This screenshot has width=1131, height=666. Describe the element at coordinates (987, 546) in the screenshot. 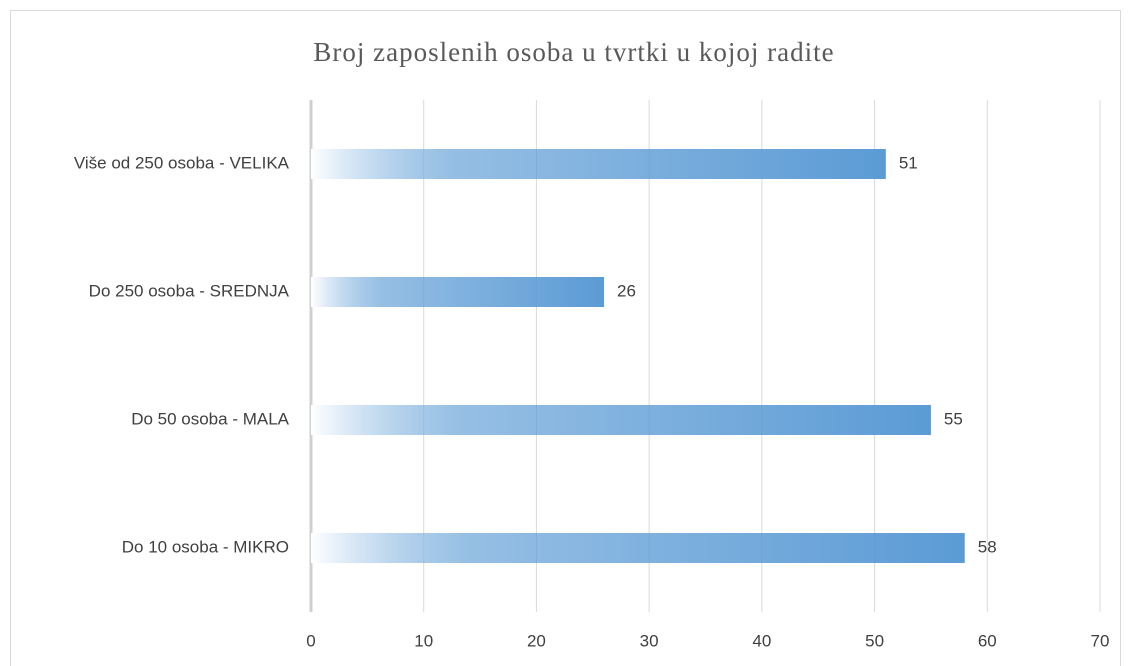

I see `value-label: 58` at that location.